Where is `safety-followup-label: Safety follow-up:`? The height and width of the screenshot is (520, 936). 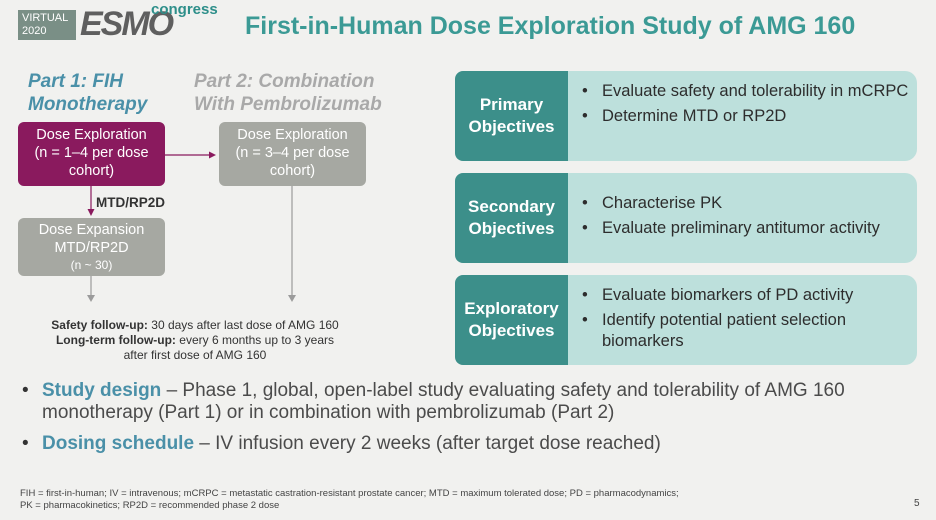 safety-followup-label: Safety follow-up: is located at coordinates (99, 325).